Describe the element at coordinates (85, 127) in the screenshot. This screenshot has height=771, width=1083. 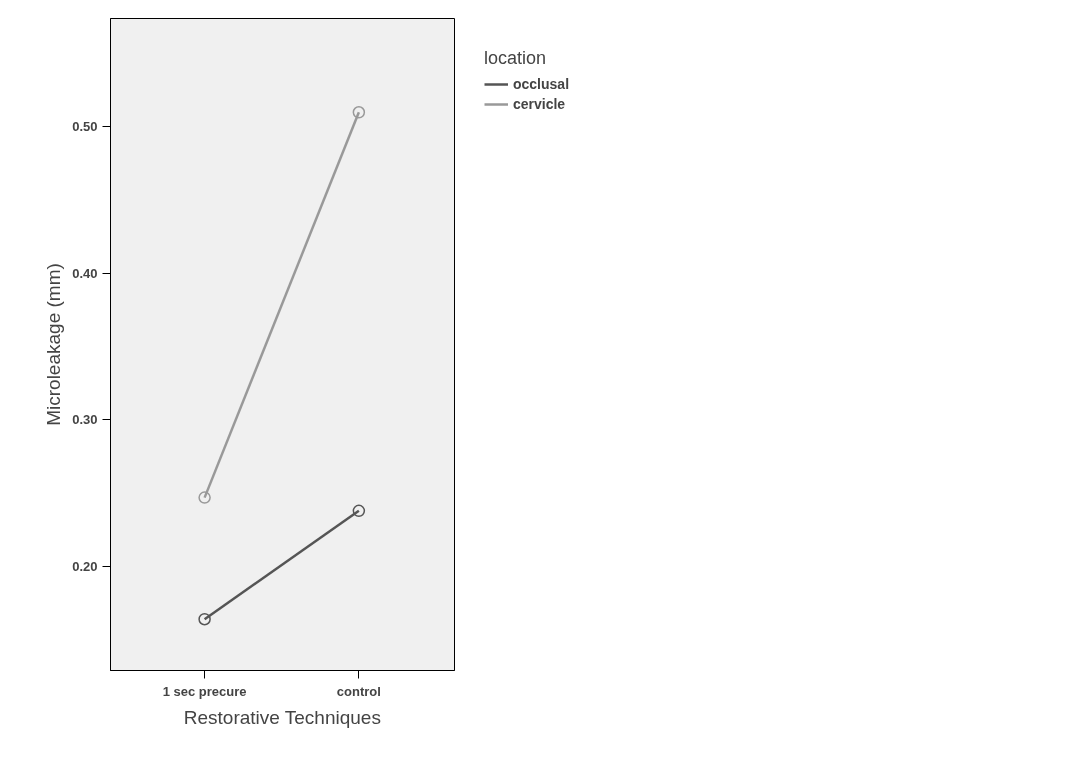
I see `y-tick-label: 0.50` at that location.